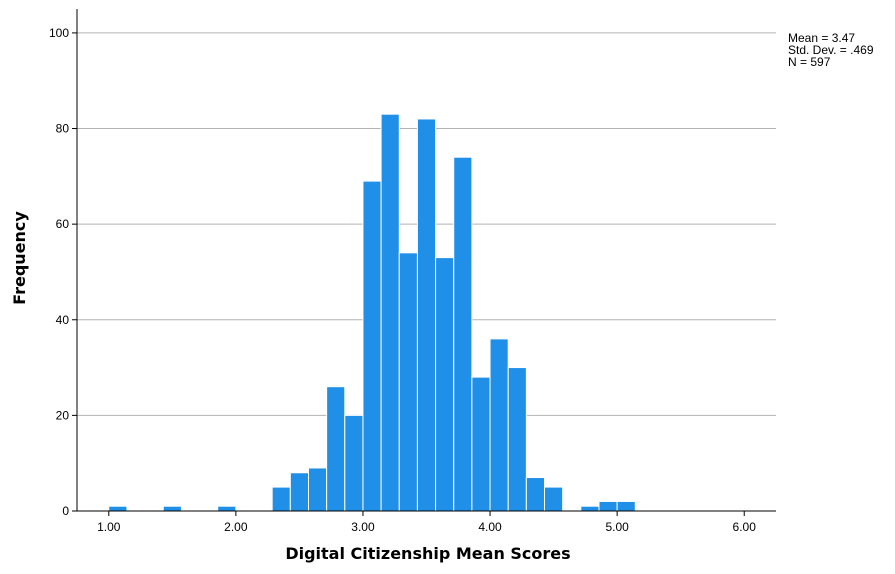  I want to click on x-tick-label: 6.00, so click(745, 527).